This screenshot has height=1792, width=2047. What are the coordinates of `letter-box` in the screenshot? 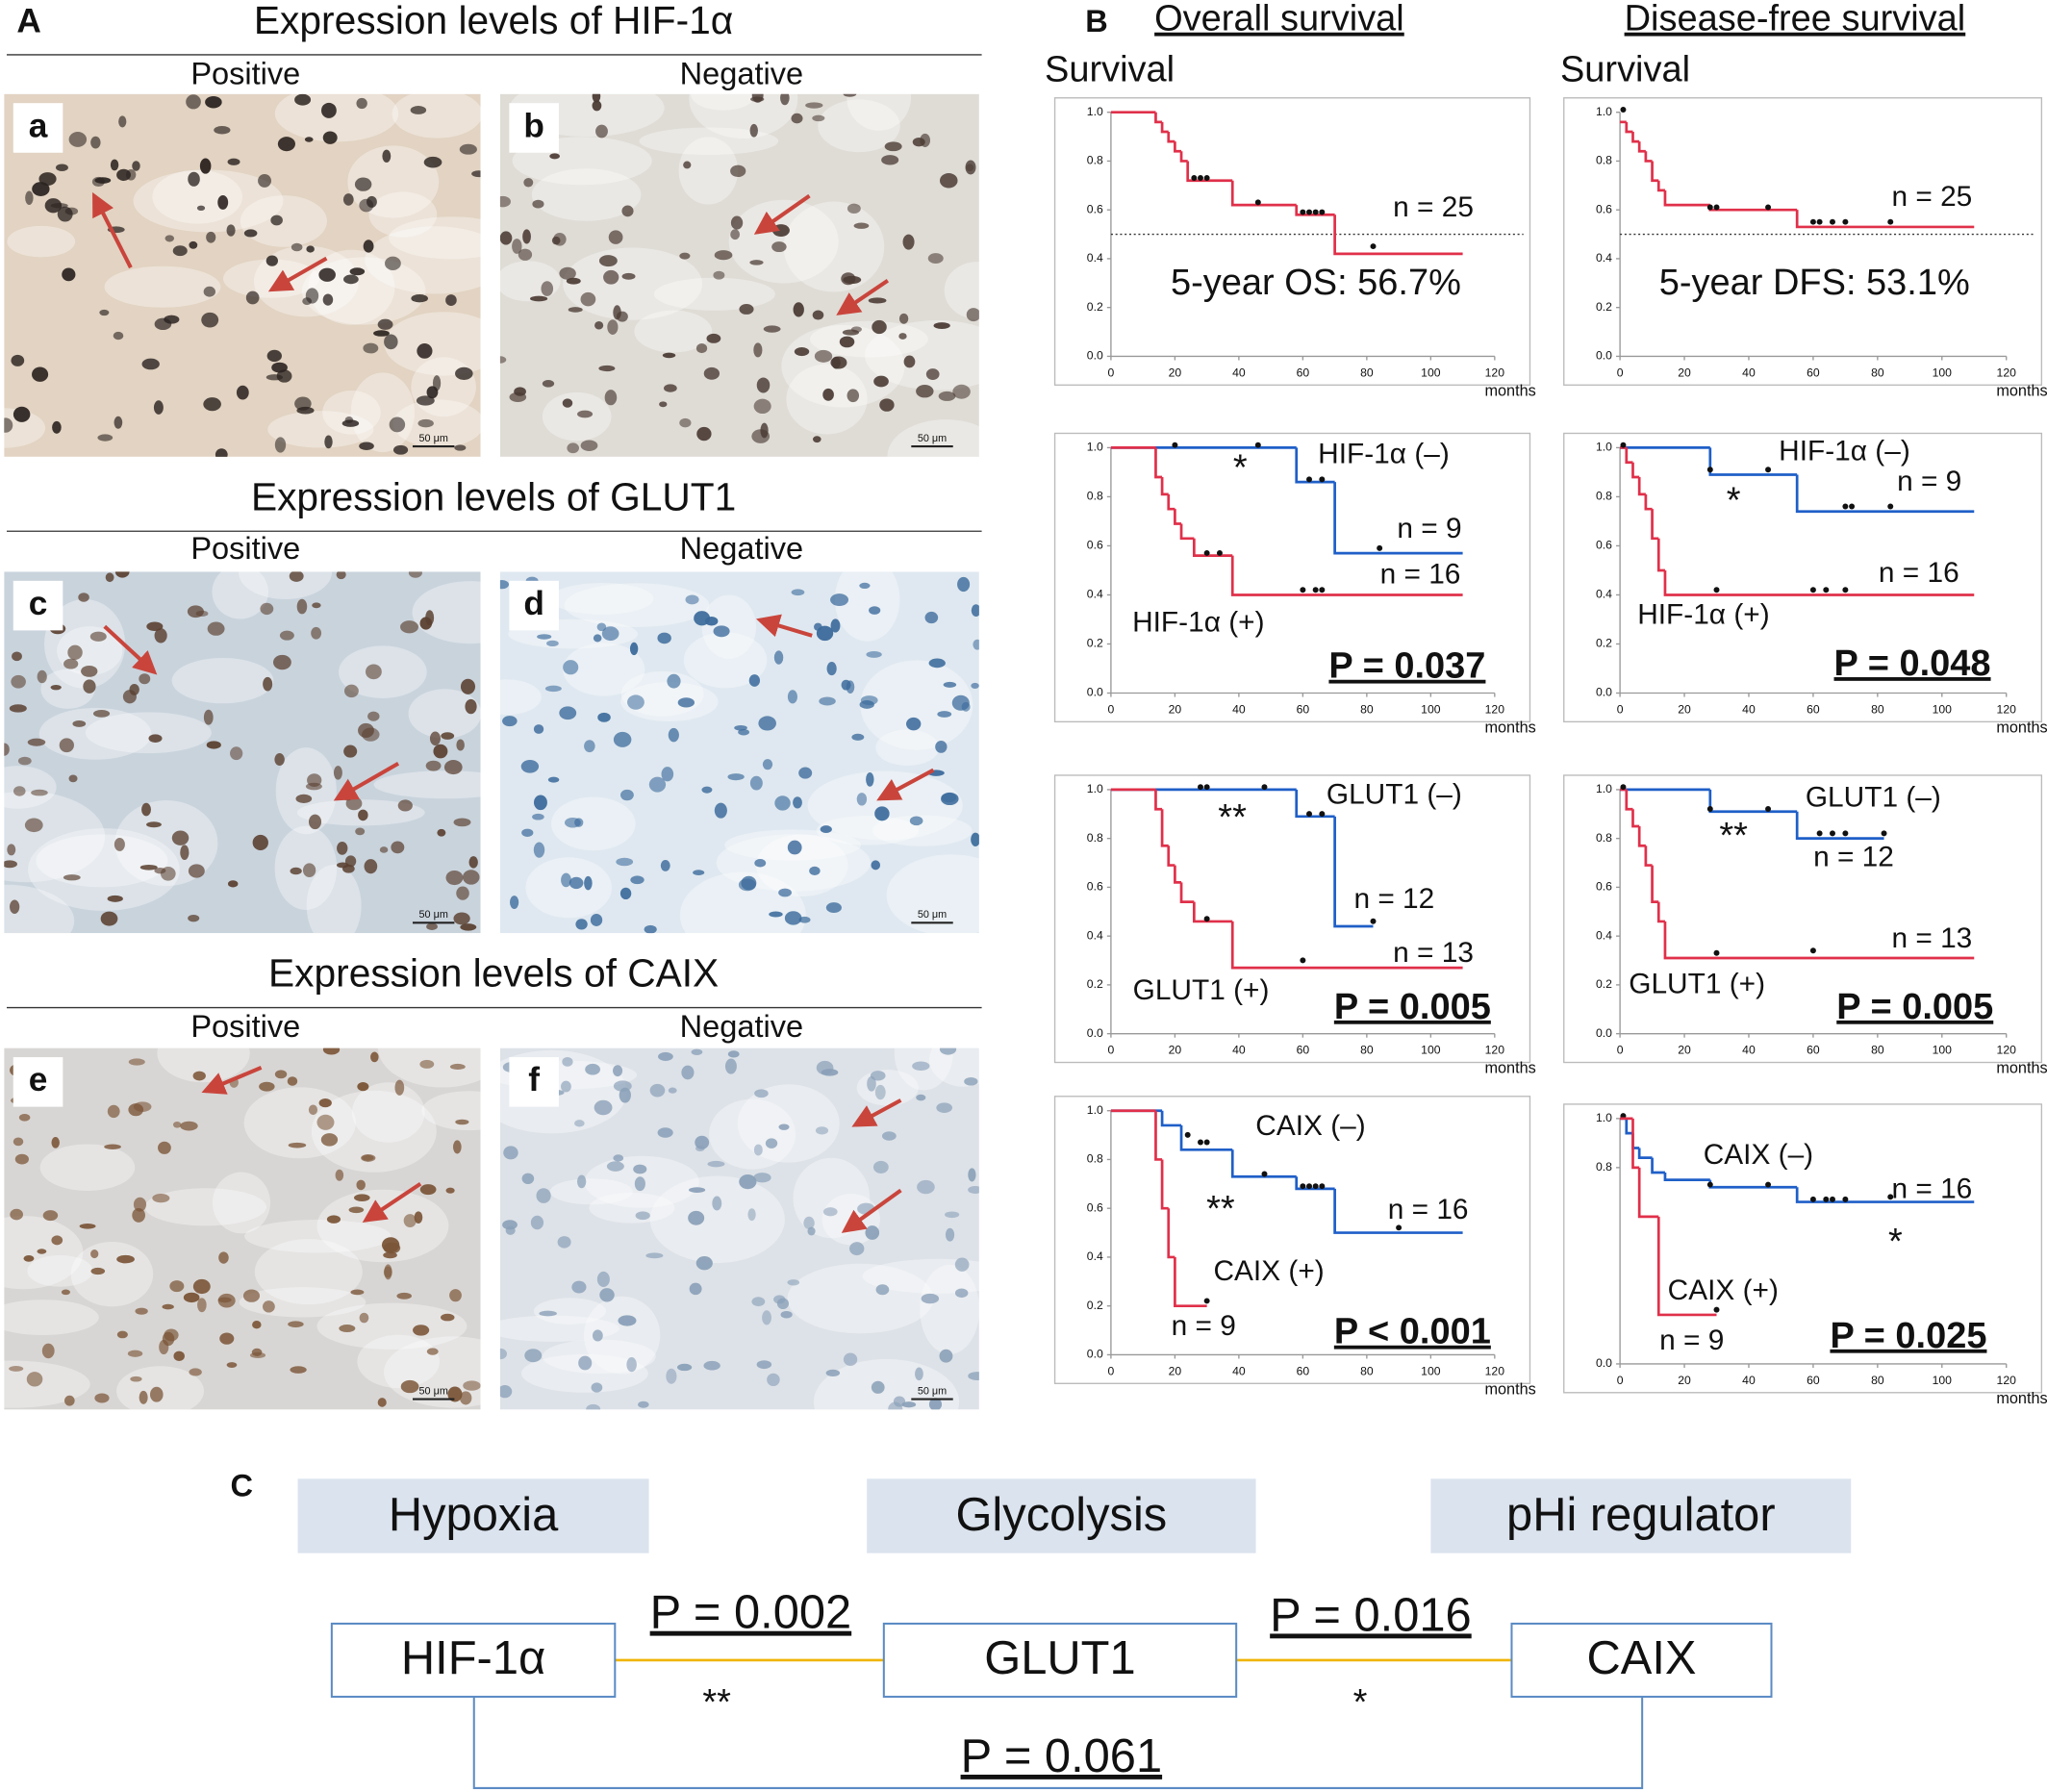 It's located at (534, 1082).